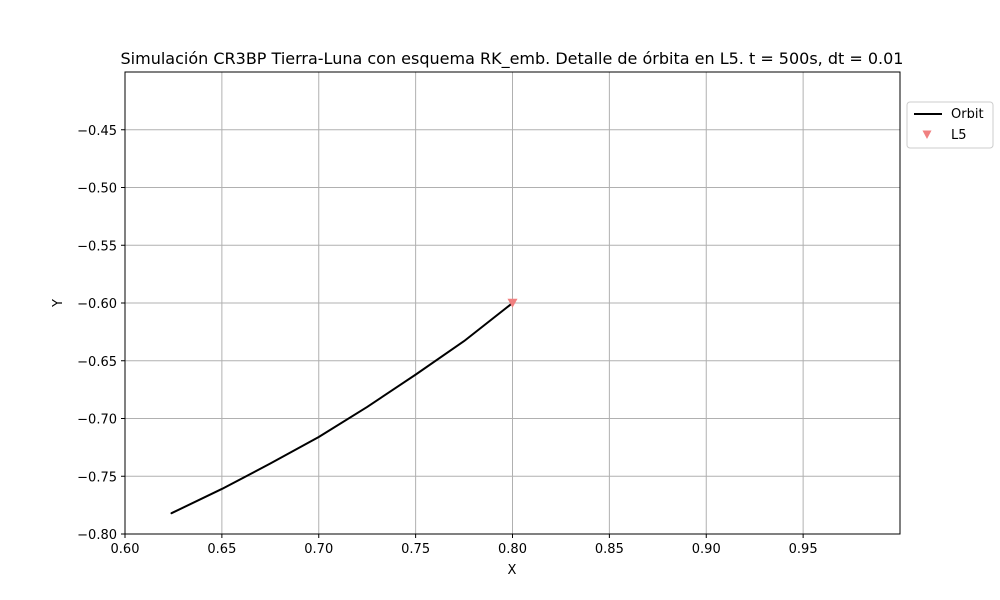 Image resolution: width=1000 pixels, height=600 pixels. I want to click on legend: Orbit L5, so click(950, 125).